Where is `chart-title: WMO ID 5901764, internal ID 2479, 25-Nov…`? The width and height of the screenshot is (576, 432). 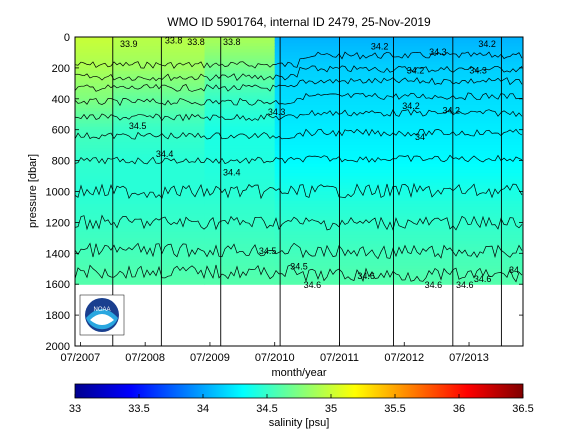
chart-title: WMO ID 5901764, internal ID 2479, 25-Nov… is located at coordinates (299, 22).